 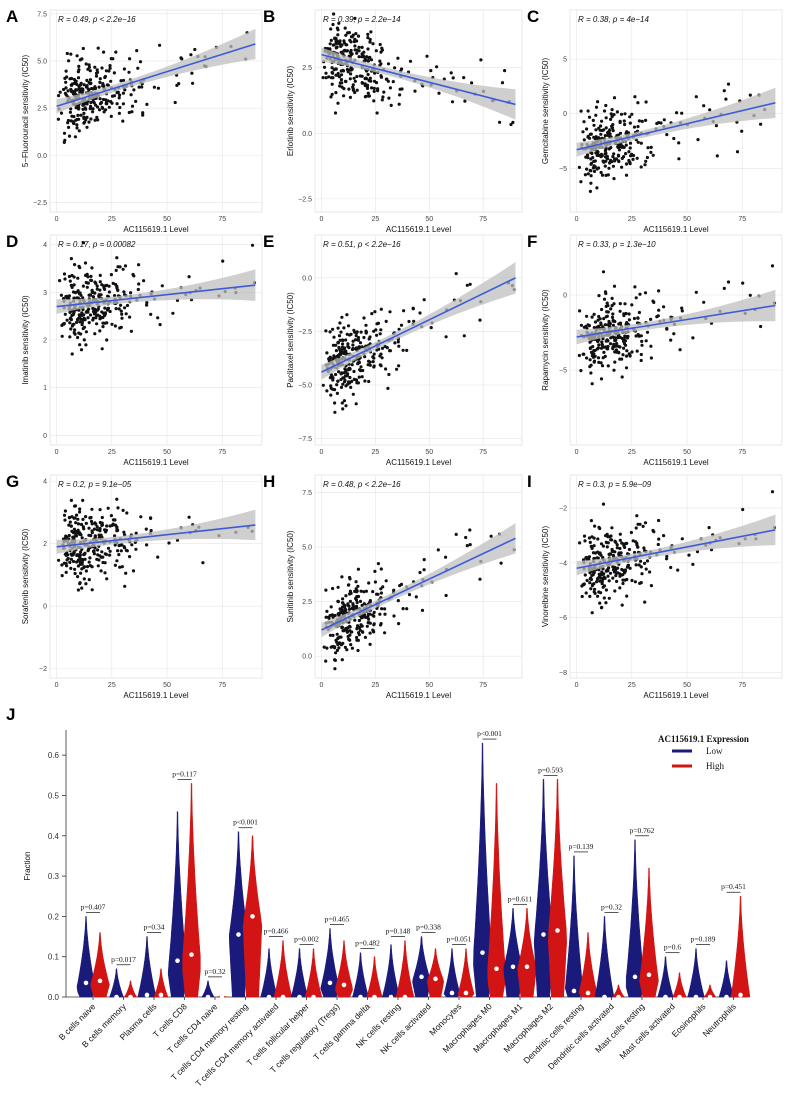 What do you see at coordinates (153, 927) in the screenshot?
I see `pvalue-label: p=0.34` at bounding box center [153, 927].